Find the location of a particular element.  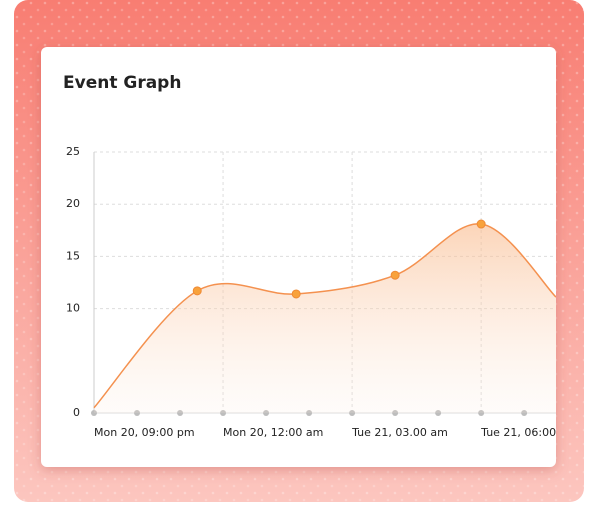

x-tick-label: Tue 21, 03.00 am is located at coordinates (399, 432).